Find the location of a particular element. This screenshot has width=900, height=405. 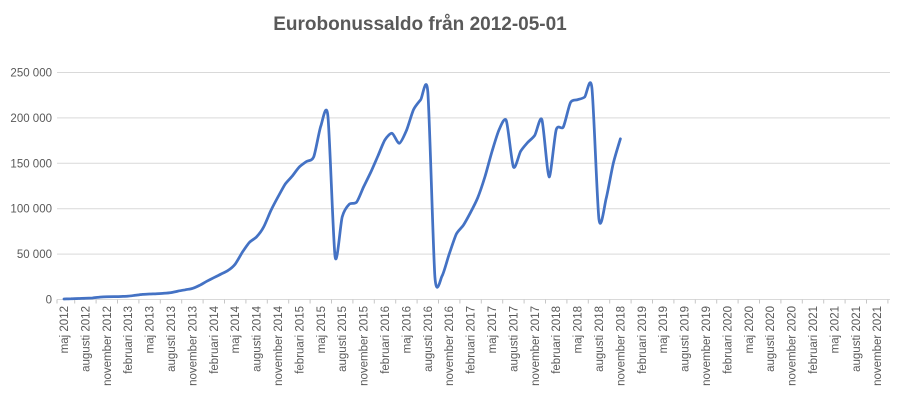

x-axis-label: februari 2013 is located at coordinates (129, 340).